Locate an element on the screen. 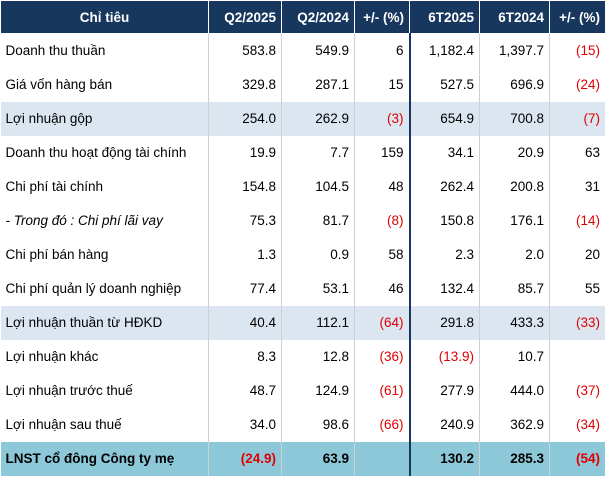  row-label: LNST cổ đông Công ty mẹ is located at coordinates (104, 458).